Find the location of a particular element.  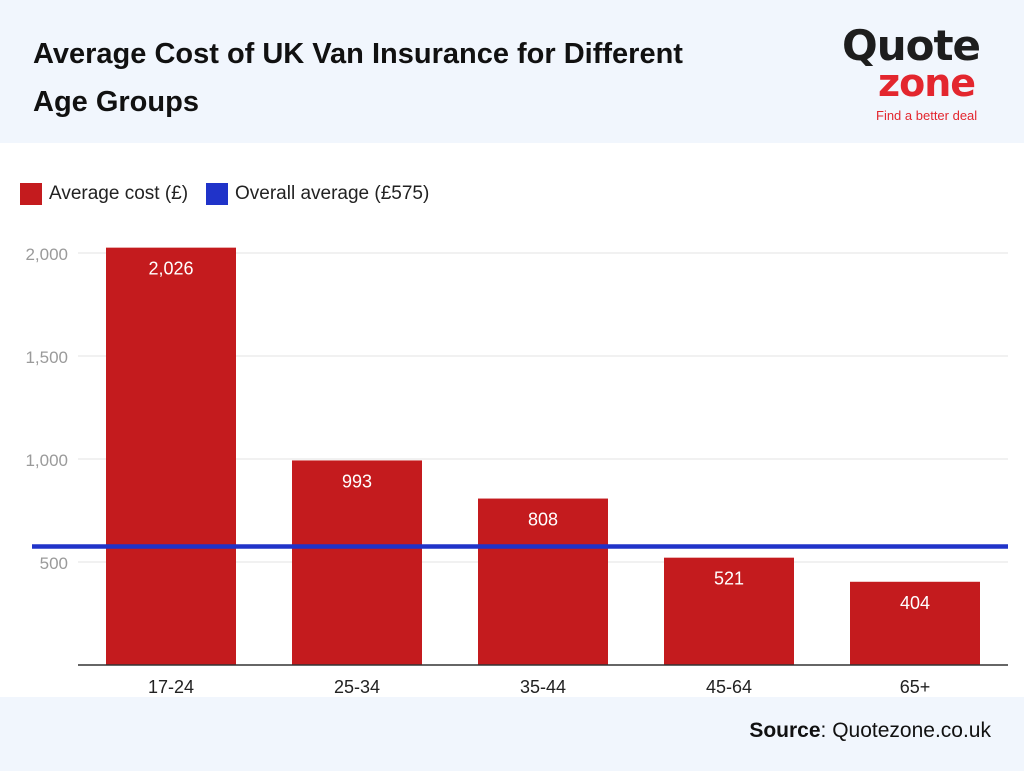

logo-tagline: Find a better deal is located at coordinates (927, 115).